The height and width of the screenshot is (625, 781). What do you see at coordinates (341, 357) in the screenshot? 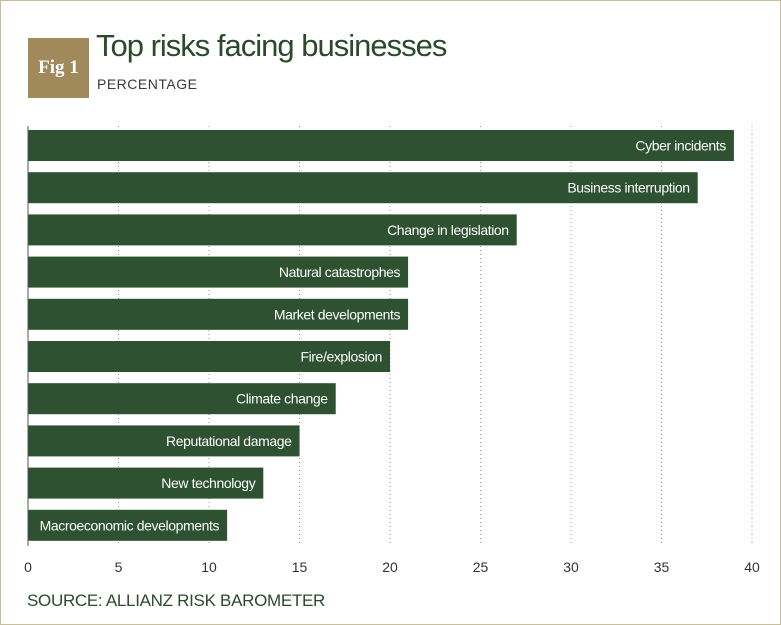
I see `bar-label: Fire/explosion` at bounding box center [341, 357].